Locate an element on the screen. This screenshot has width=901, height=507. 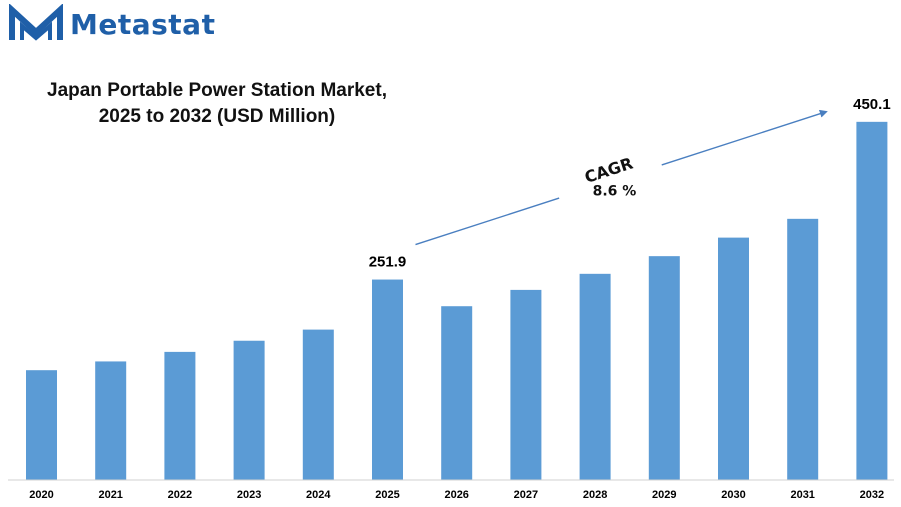
m-chevron-logo-icon is located at coordinates (36, 22).